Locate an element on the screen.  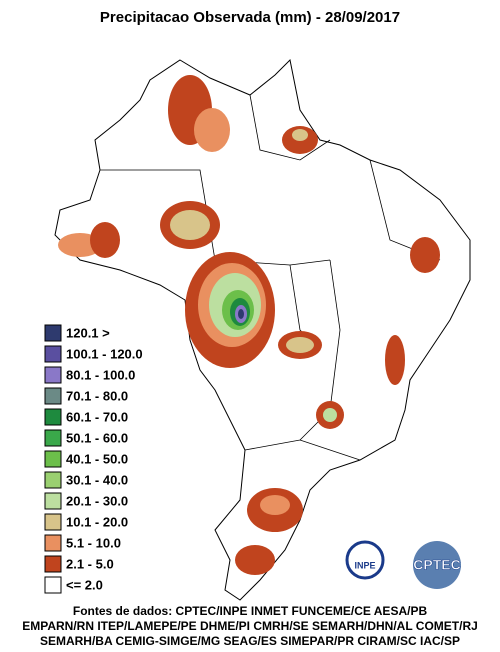
legend-label: 40.1 - 50.0 is located at coordinates (97, 458).